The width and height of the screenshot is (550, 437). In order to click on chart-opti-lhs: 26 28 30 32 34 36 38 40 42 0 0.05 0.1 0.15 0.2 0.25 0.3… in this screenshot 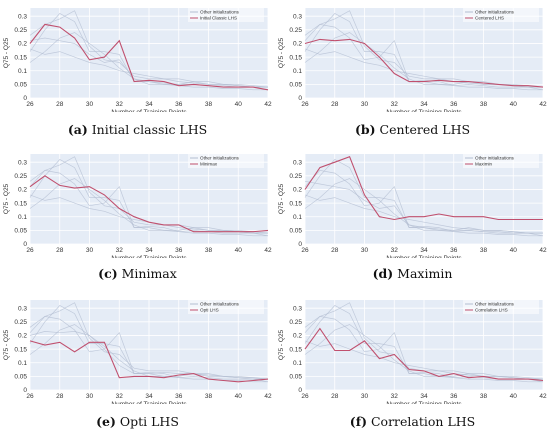, I will do `click(137, 352)`.